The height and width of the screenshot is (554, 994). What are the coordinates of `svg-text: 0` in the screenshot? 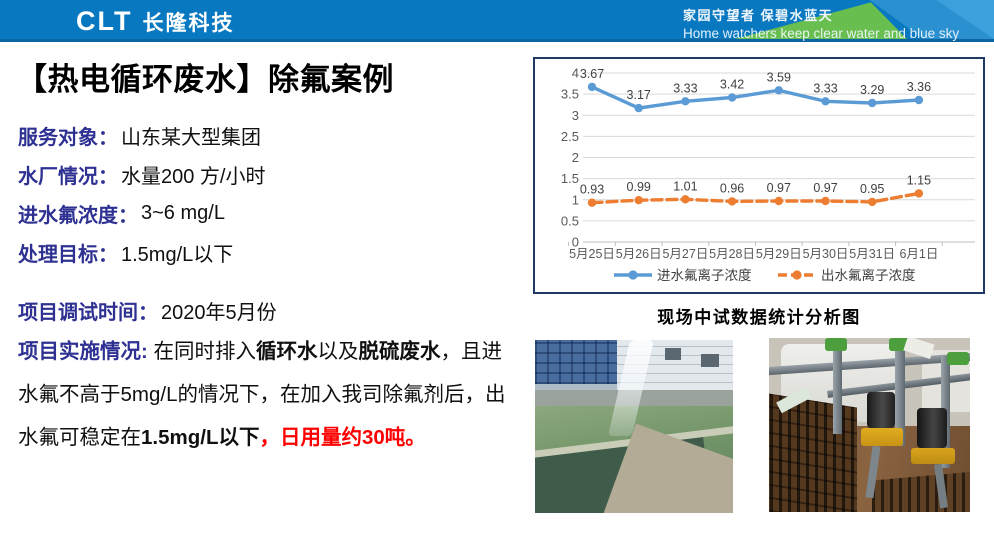 It's located at (575, 242).